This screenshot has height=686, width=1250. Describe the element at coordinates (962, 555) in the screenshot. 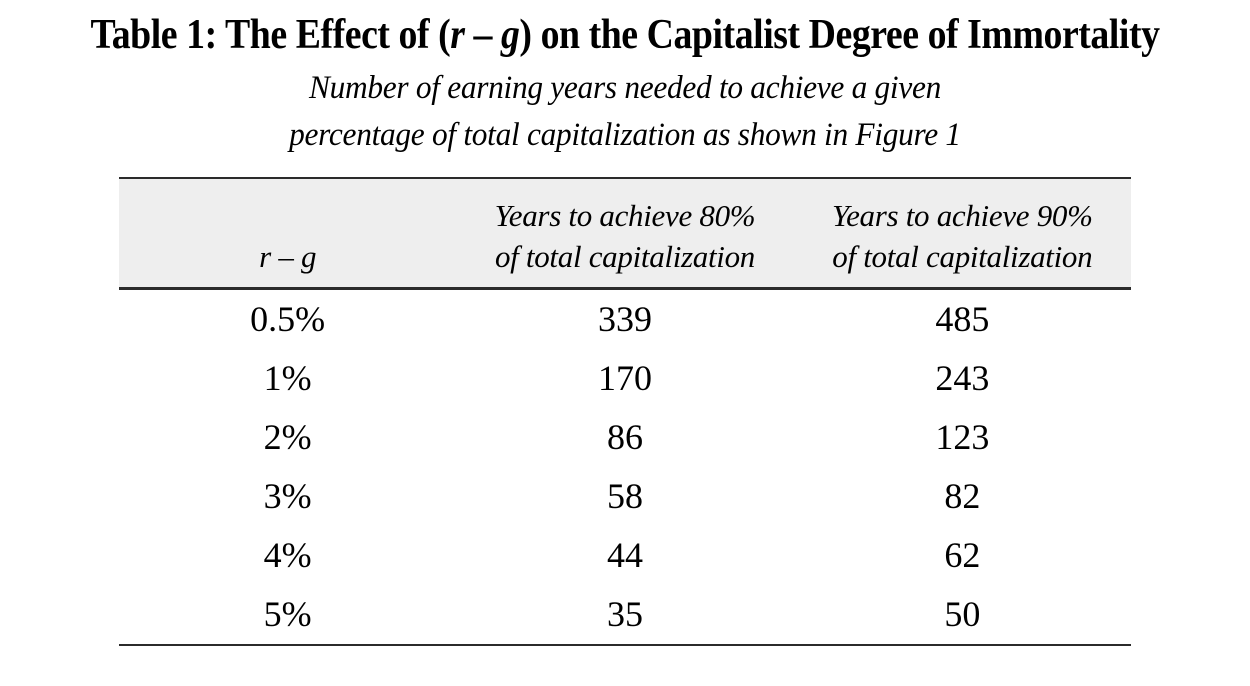

I see `cell-years-90: 62` at that location.